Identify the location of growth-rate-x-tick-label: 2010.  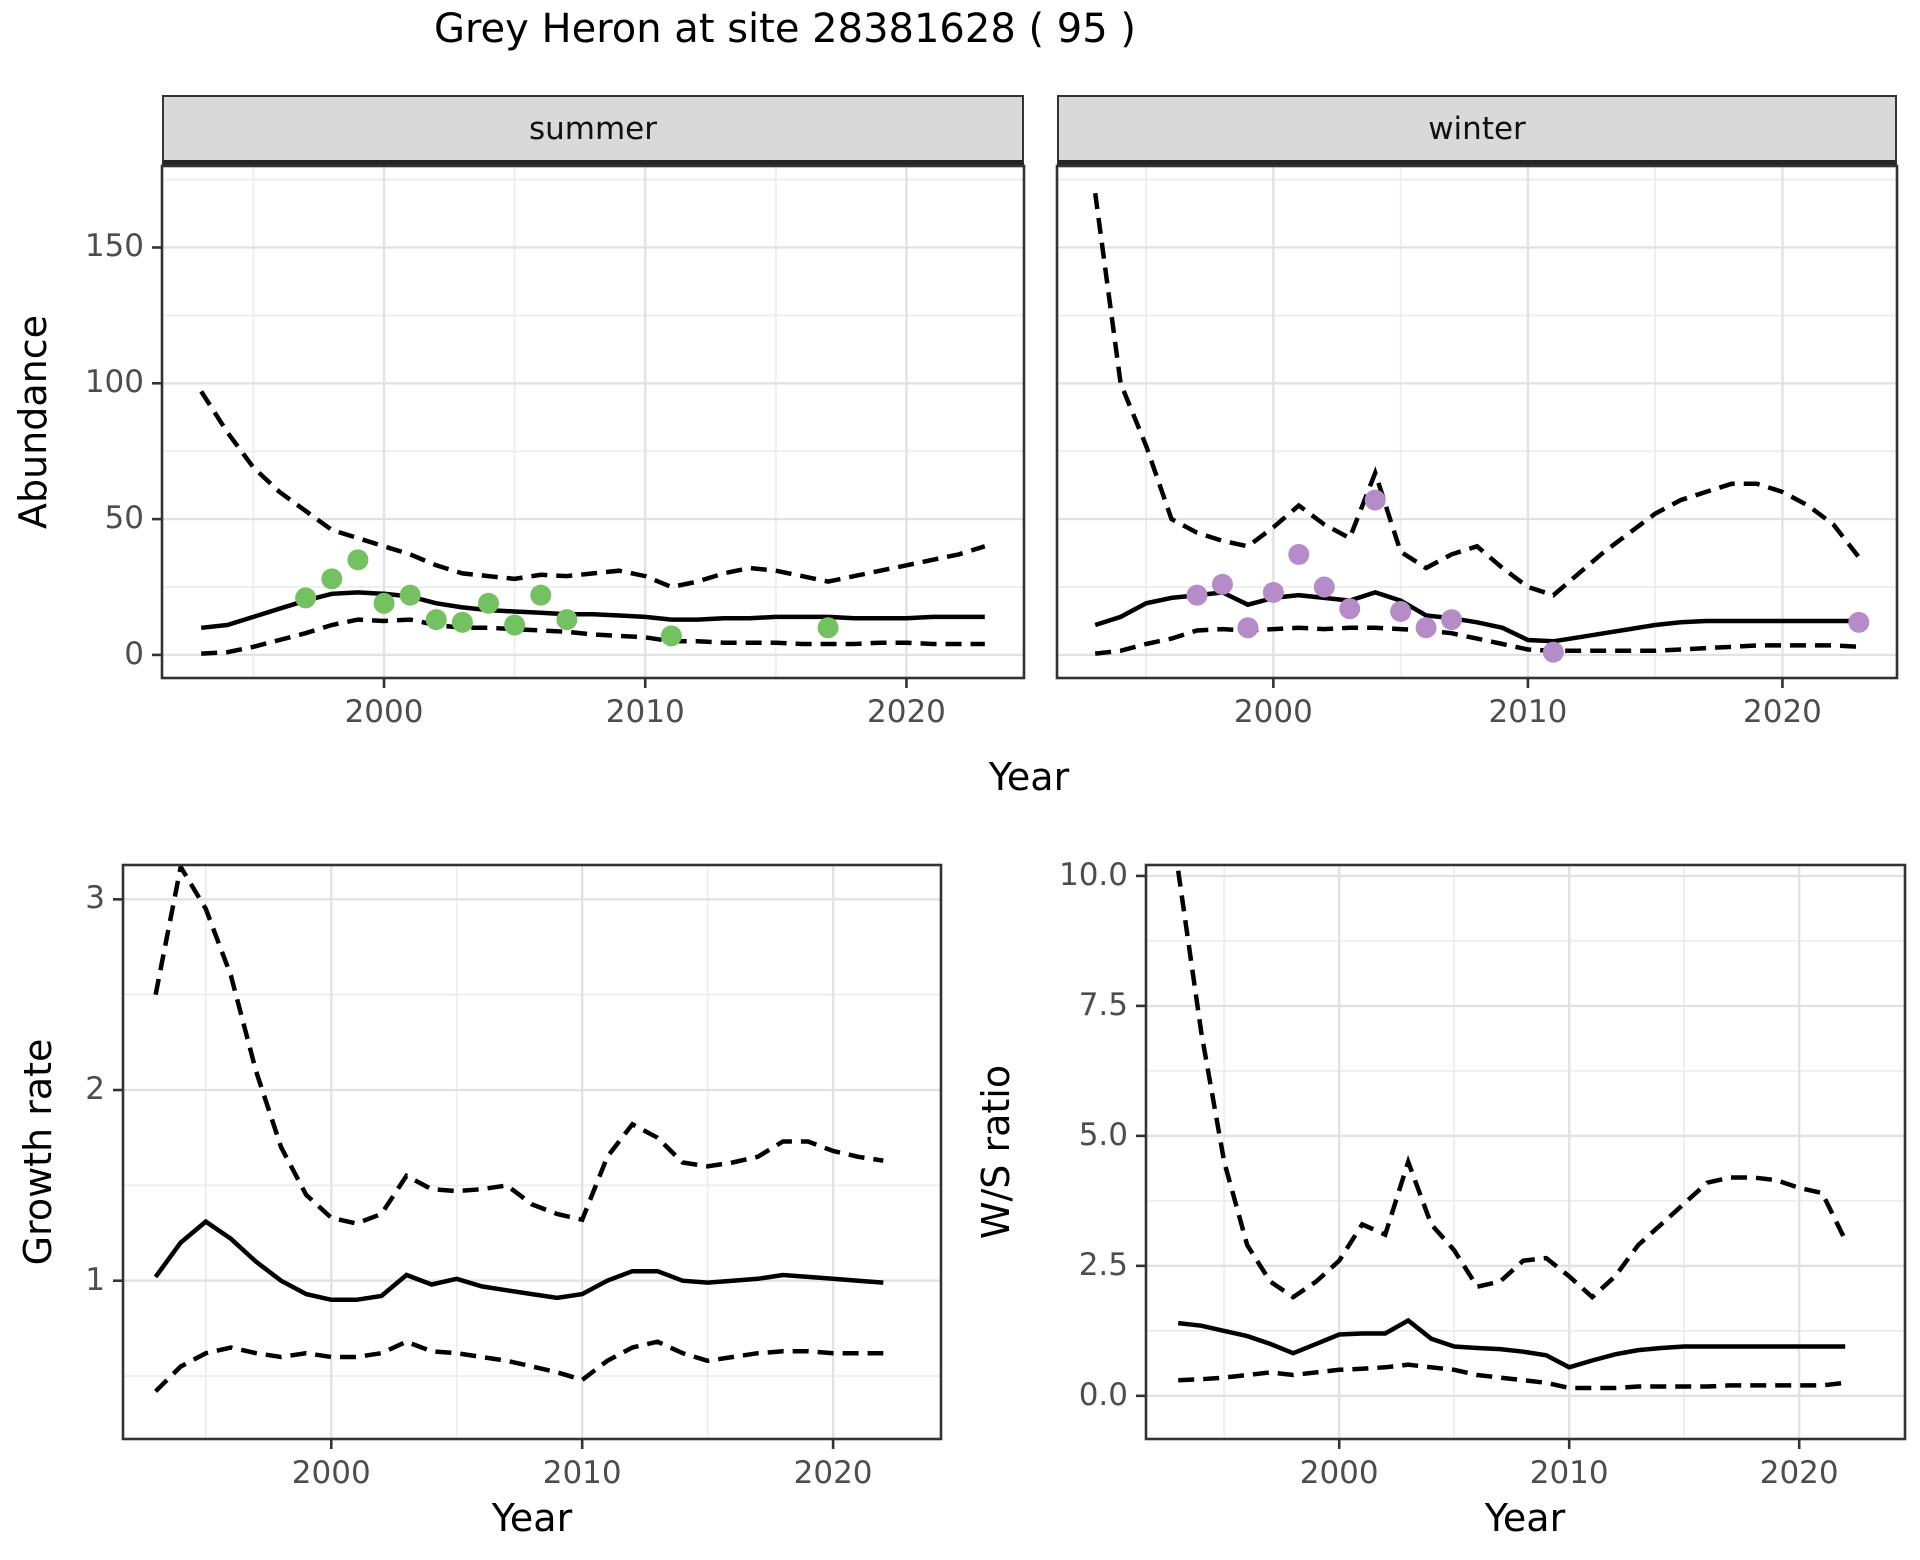
(582, 1473).